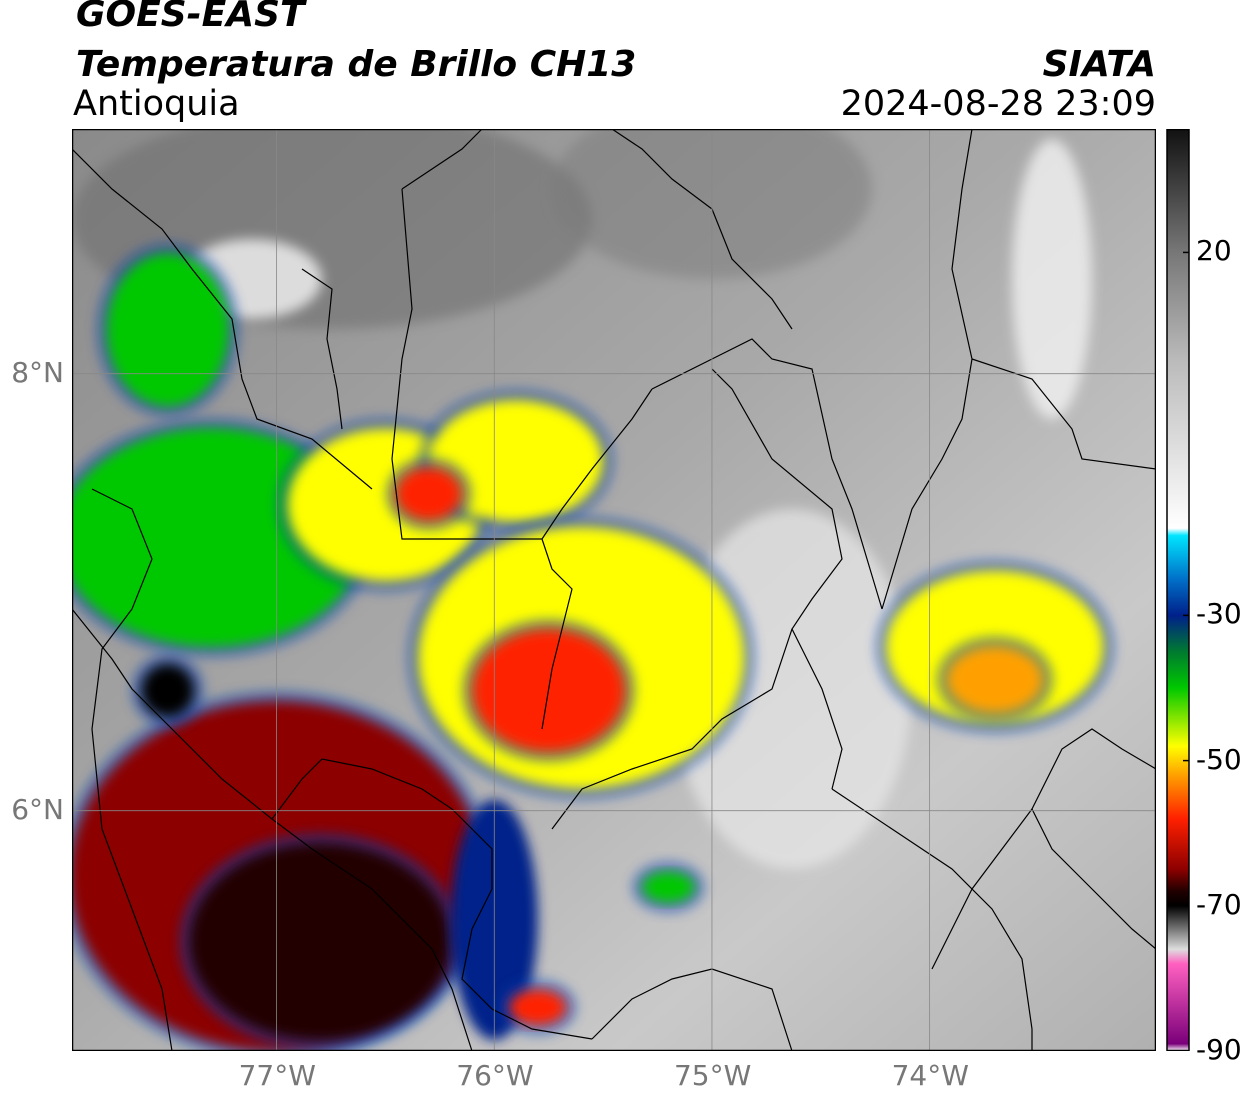 The image size is (1252, 1099). I want to click on region-label: Antioquia, so click(156, 104).